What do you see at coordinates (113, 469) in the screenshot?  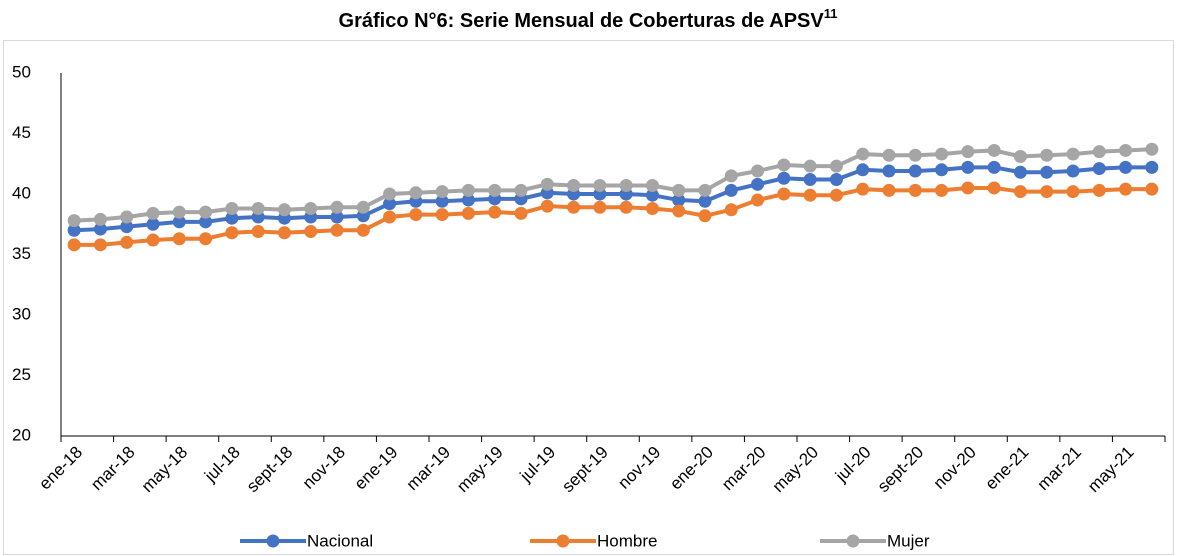 I see `x-tick-label: mar-18` at bounding box center [113, 469].